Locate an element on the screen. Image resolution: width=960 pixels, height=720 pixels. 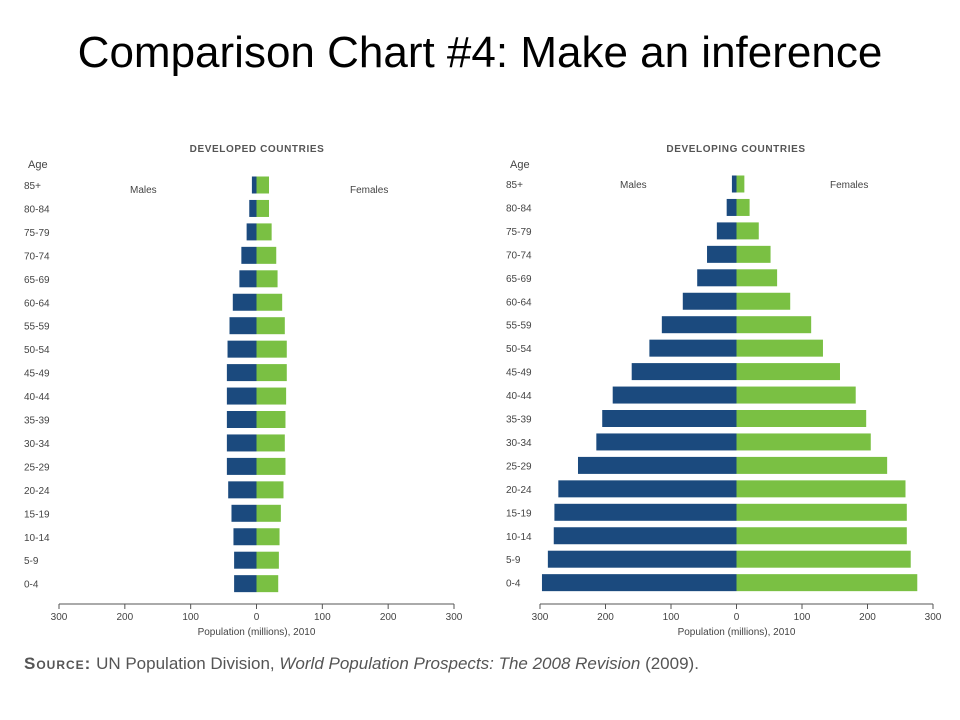
developed-x-tick-label: 0 is located at coordinates (257, 617).